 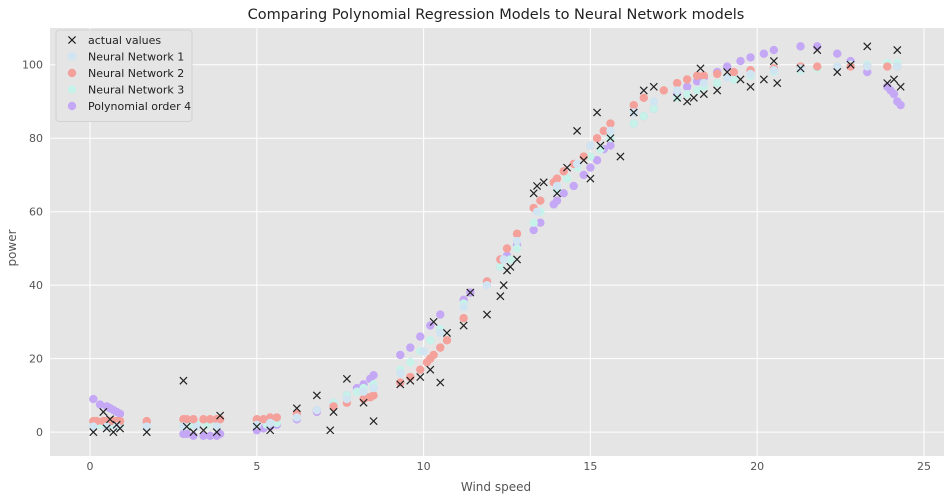 What do you see at coordinates (757, 466) in the screenshot?
I see `x-tick-label: 20` at bounding box center [757, 466].